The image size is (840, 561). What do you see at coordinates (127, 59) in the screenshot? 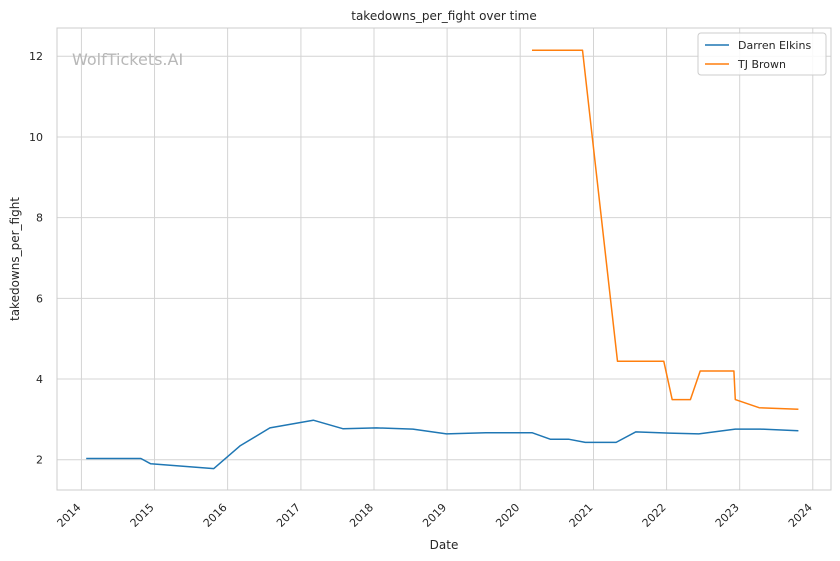
I see `watermark: WolfTickets.AI` at bounding box center [127, 59].